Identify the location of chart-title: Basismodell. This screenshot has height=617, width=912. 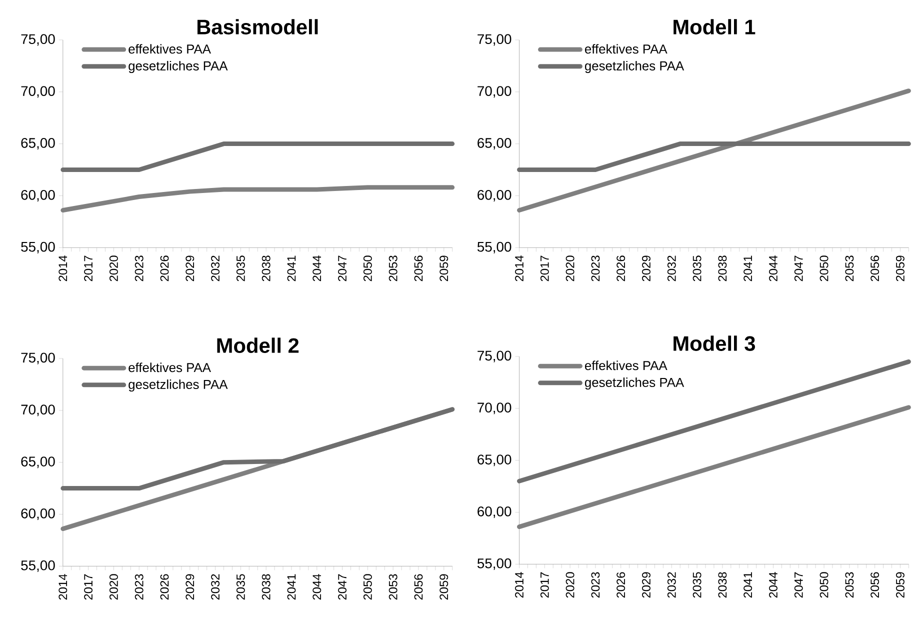
(257, 26).